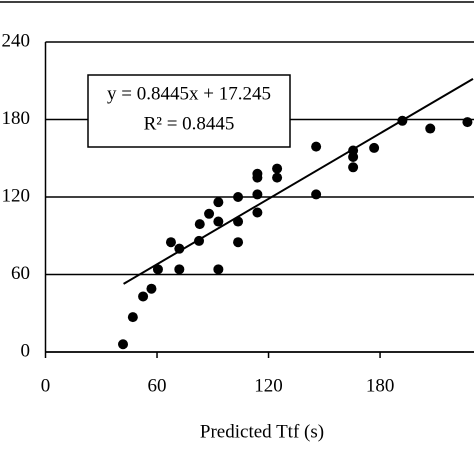 This screenshot has width=474, height=474. What do you see at coordinates (16, 195) in the screenshot?
I see `y-tick-label: 120` at bounding box center [16, 195].